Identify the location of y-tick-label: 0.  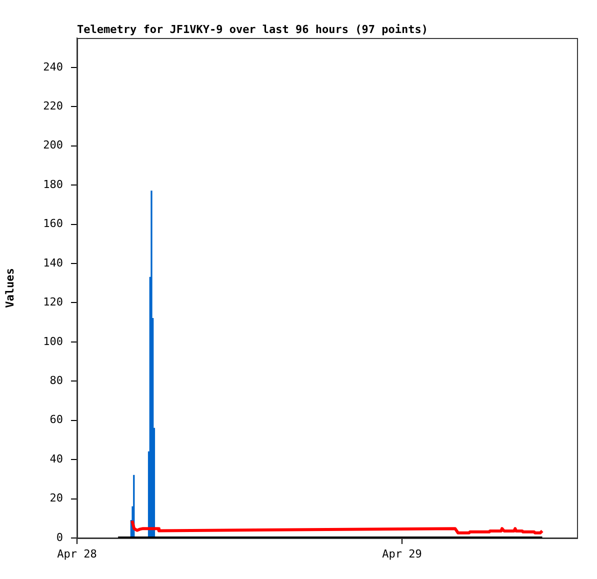
(59, 537).